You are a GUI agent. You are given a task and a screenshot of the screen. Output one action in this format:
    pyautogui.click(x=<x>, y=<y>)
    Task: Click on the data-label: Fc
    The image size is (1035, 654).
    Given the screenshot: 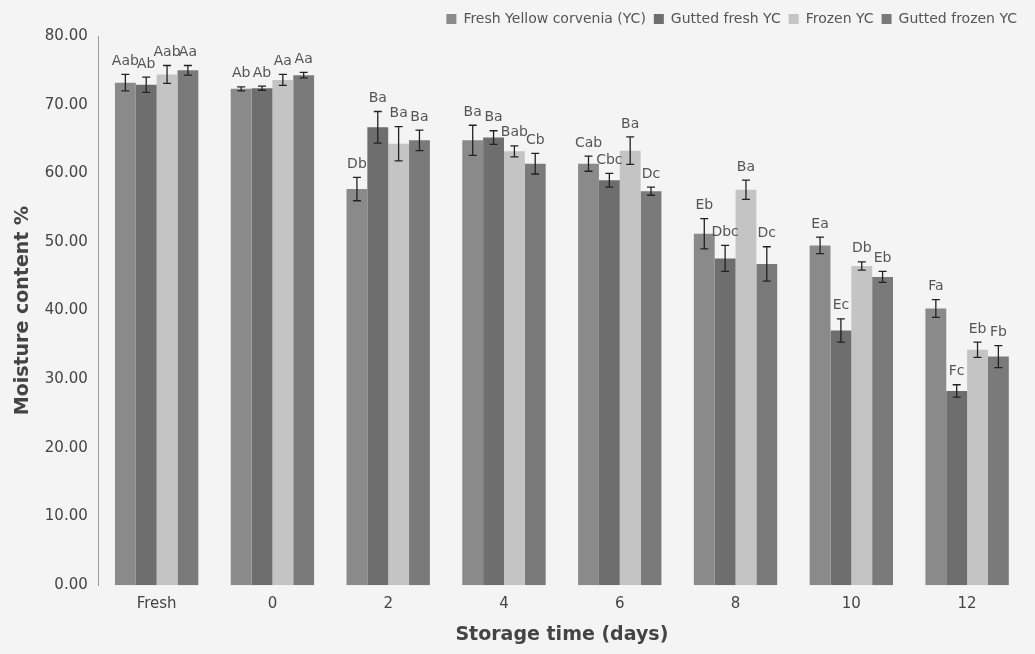 What is the action you would take?
    pyautogui.click(x=956, y=370)
    